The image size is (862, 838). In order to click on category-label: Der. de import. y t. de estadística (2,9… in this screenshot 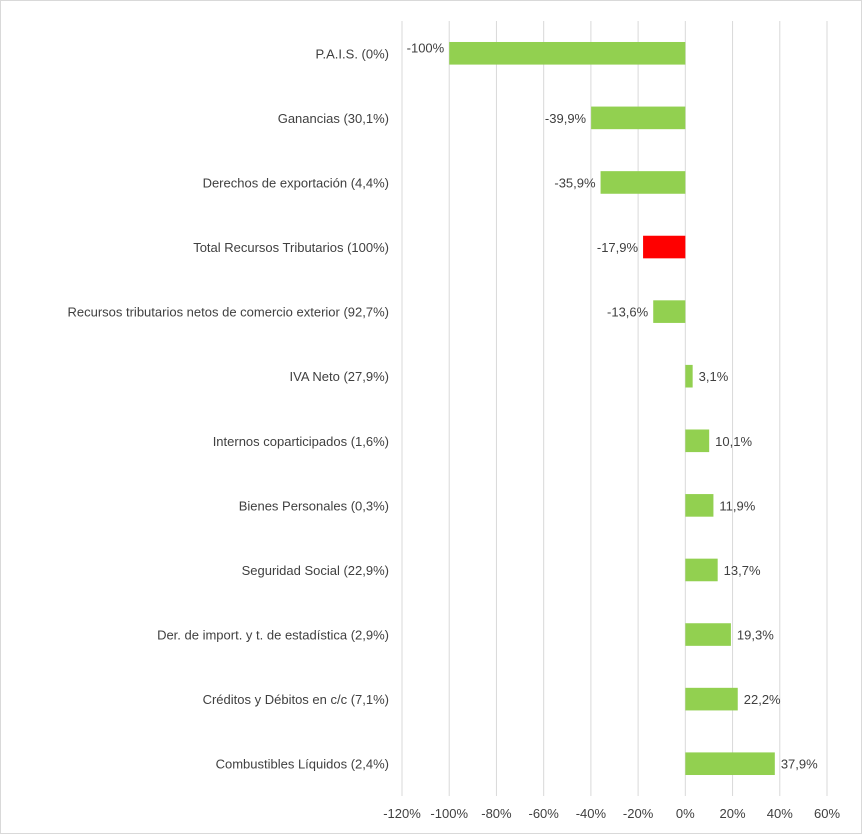, I will do `click(273, 635)`.